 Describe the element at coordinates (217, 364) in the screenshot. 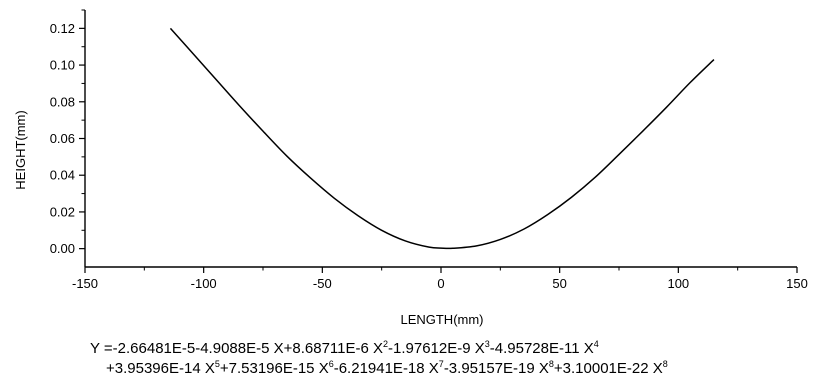

I see `equation-exponent: 5` at that location.